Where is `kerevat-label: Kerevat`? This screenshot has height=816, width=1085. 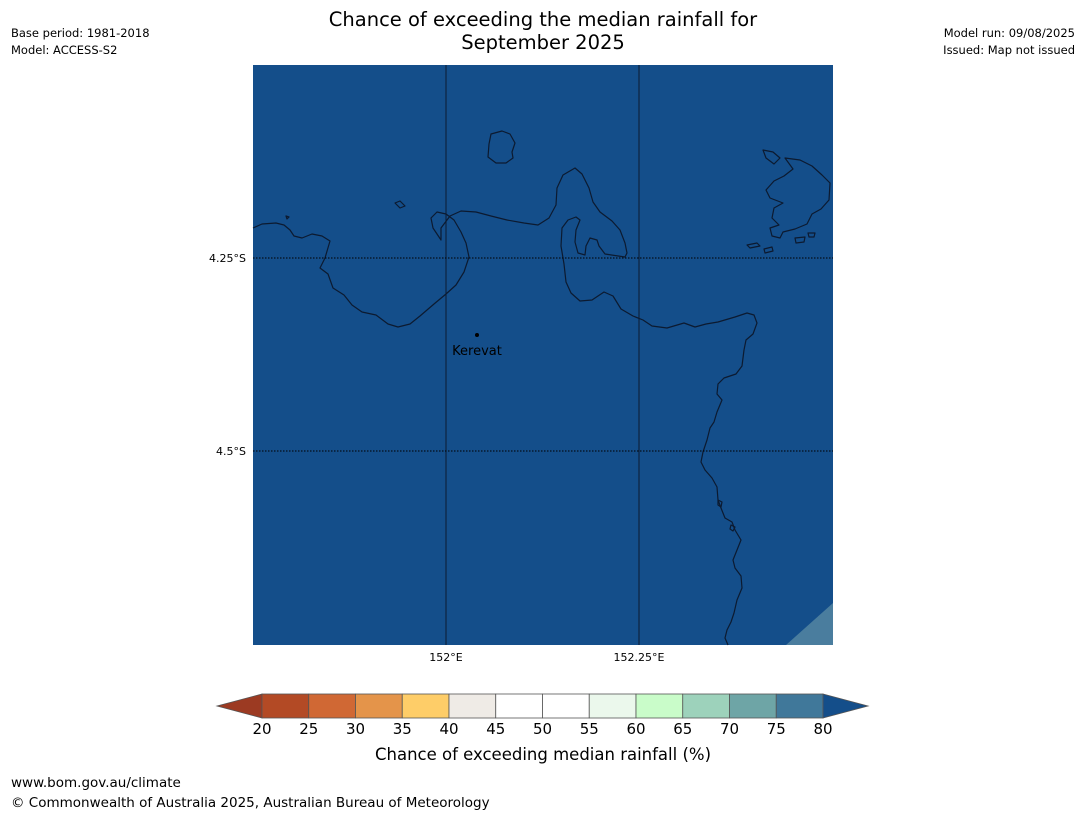
kerevat-label: Kerevat is located at coordinates (477, 351).